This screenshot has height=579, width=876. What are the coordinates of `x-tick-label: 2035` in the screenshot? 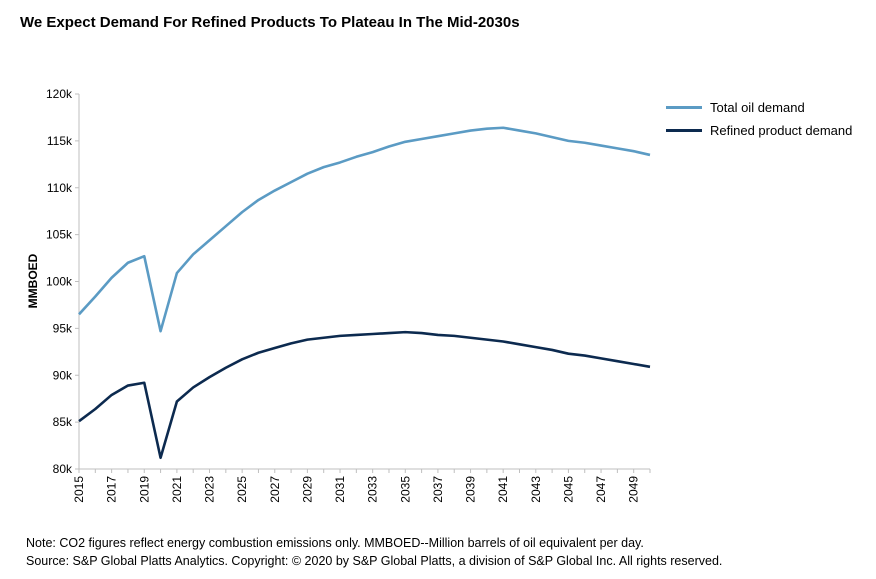 It's located at (405, 489).